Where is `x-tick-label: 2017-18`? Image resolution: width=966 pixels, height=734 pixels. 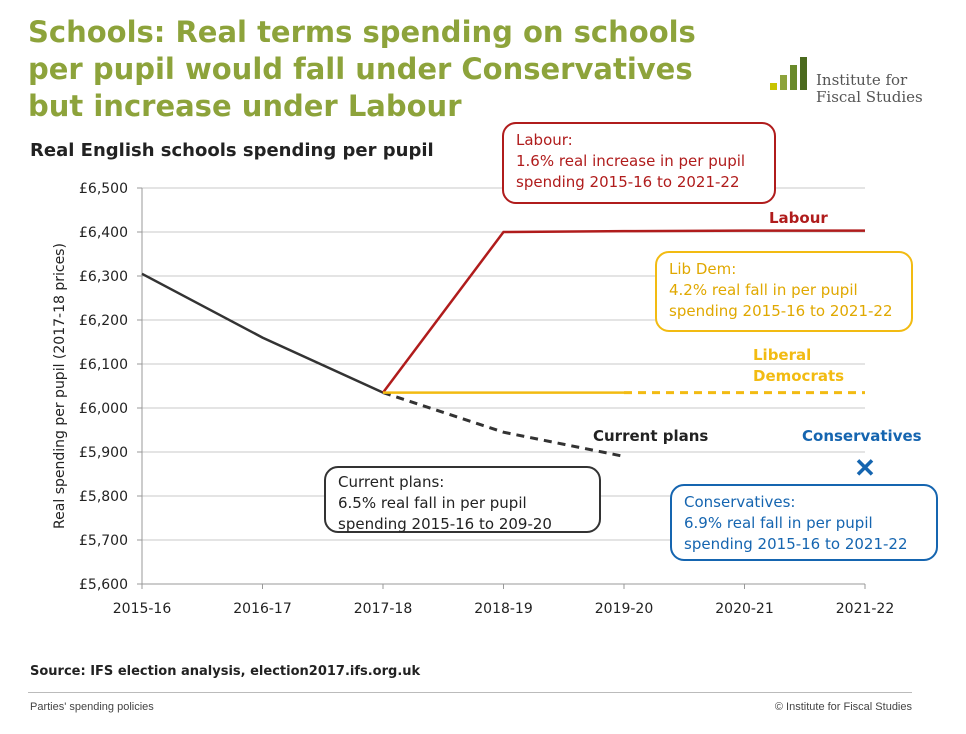
x-tick-label: 2017-18 is located at coordinates (383, 609).